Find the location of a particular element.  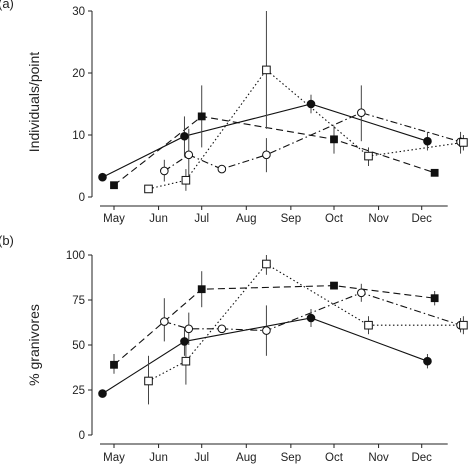

panel-b-y-tick-label: 0 is located at coordinates (82, 436).